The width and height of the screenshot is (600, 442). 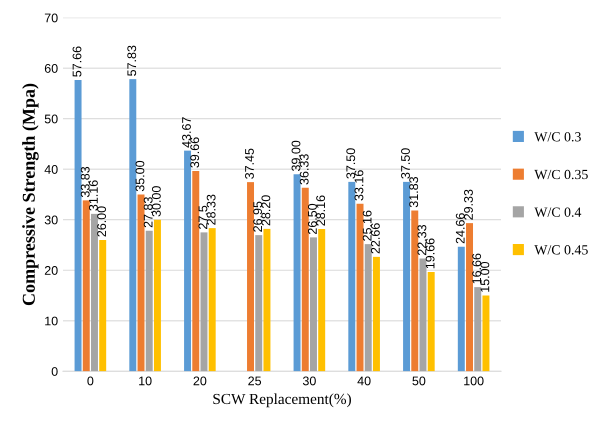 I want to click on x-tick-label: 30, so click(x=309, y=381).